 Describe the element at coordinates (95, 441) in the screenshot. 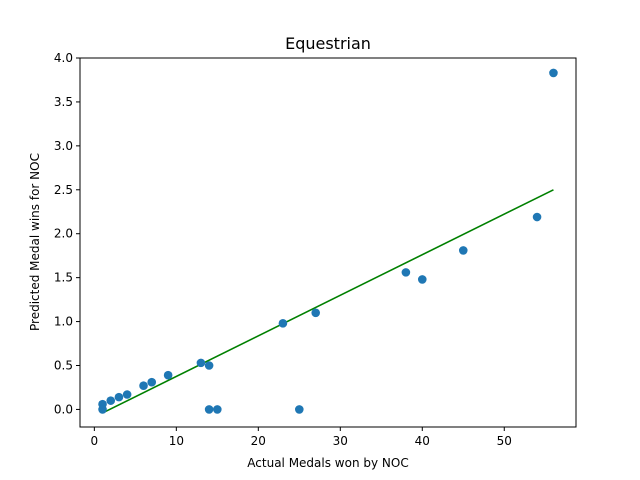

I see `x-tick-label: 0` at that location.